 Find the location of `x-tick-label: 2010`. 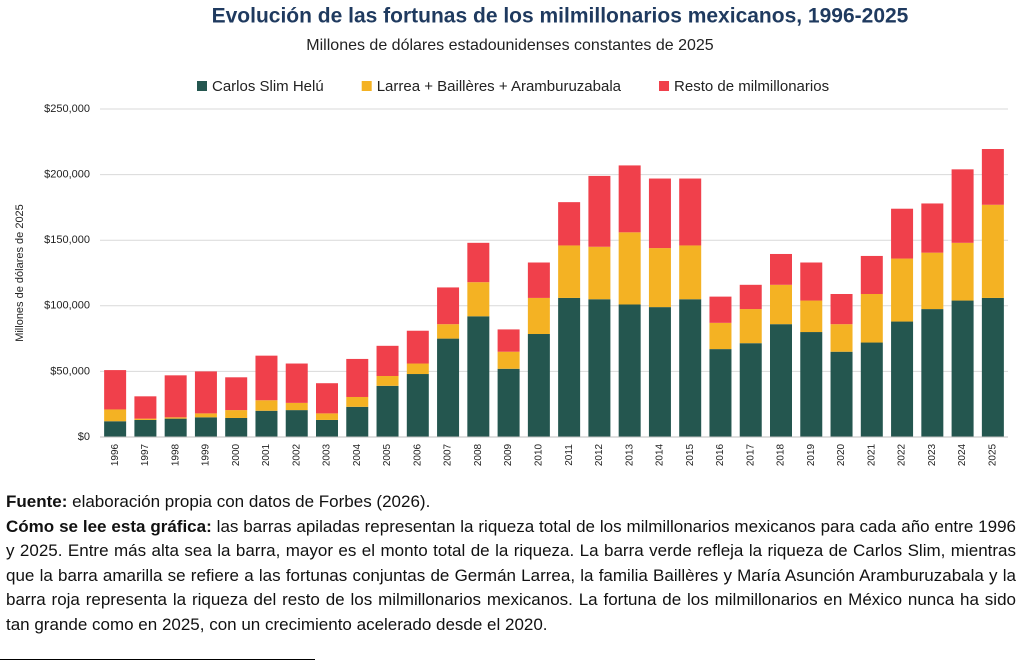

x-tick-label: 2010 is located at coordinates (539, 454).